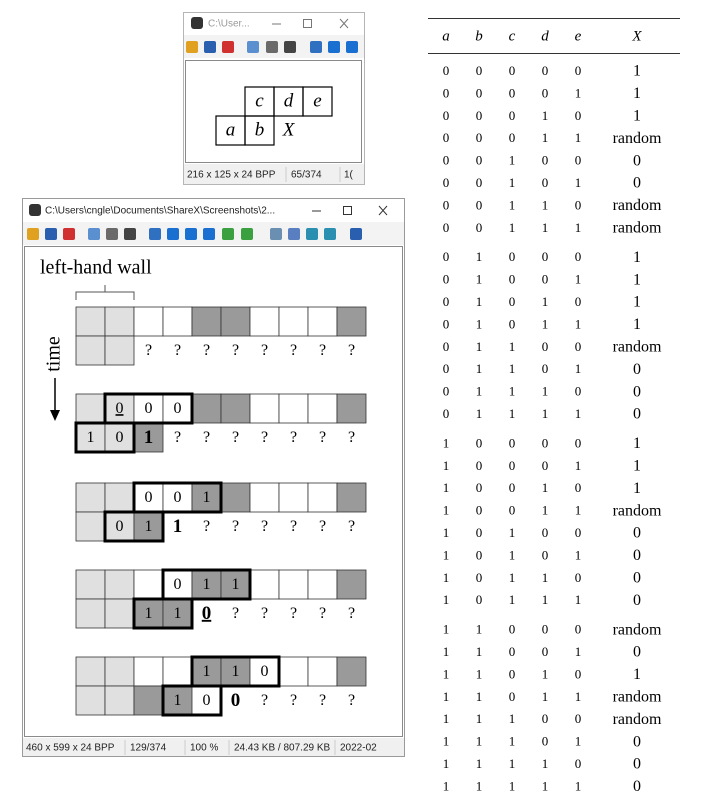 Image resolution: width=721 pixels, height=800 pixels. Describe the element at coordinates (545, 36) in the screenshot. I see `column-header: d` at that location.